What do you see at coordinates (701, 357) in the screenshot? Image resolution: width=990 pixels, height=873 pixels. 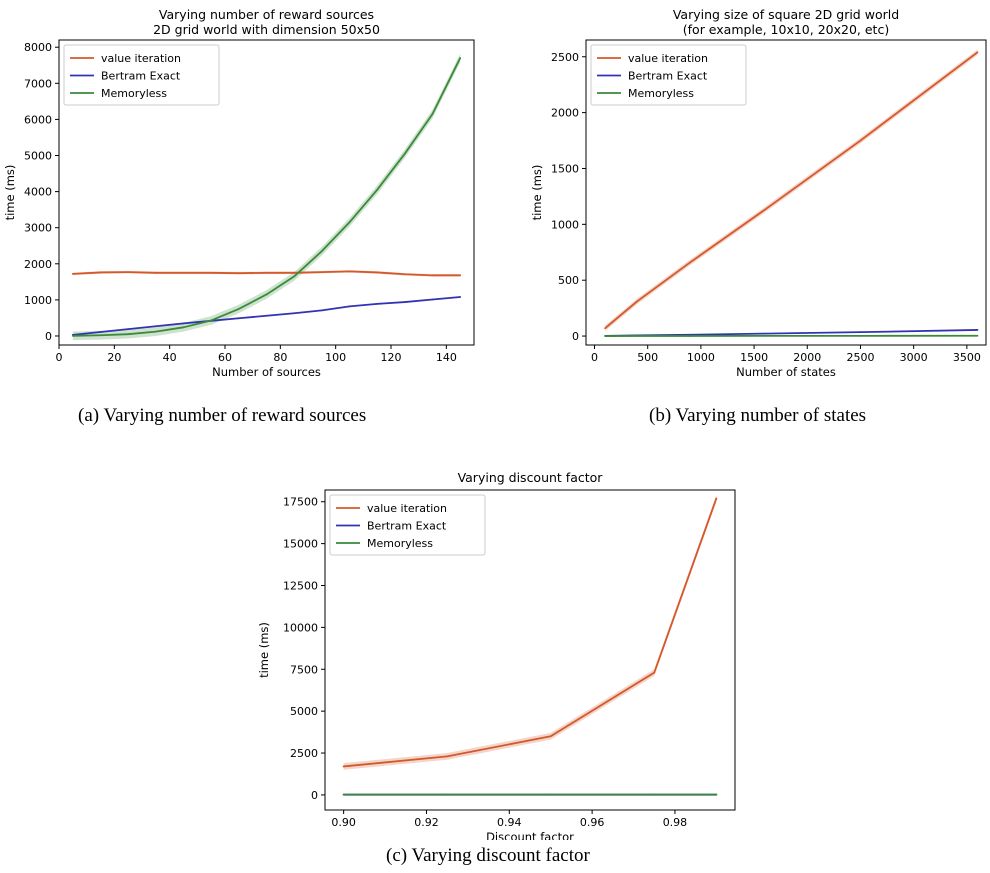 I see `x-tick-label: 1000` at bounding box center [701, 357].